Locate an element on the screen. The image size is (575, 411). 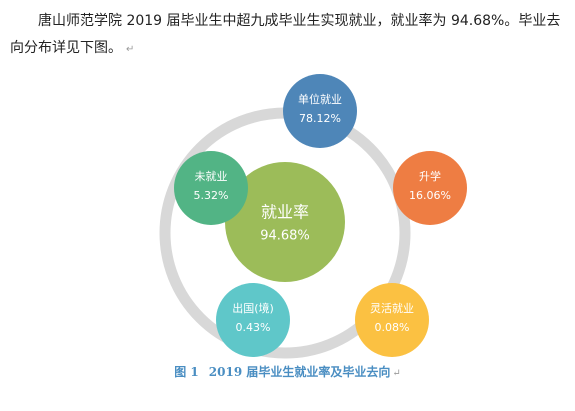
node-label-unemployed: 未就业 is located at coordinates (211, 176).